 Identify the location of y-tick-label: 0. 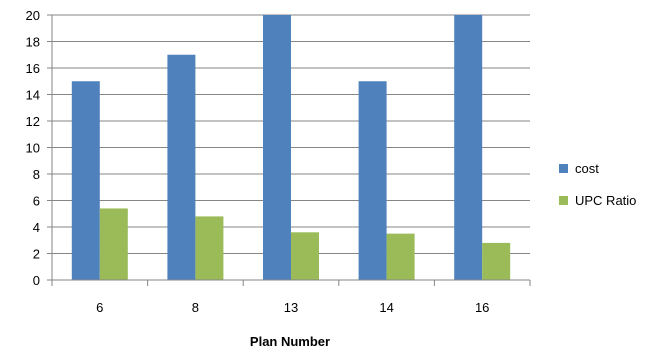
(36, 280).